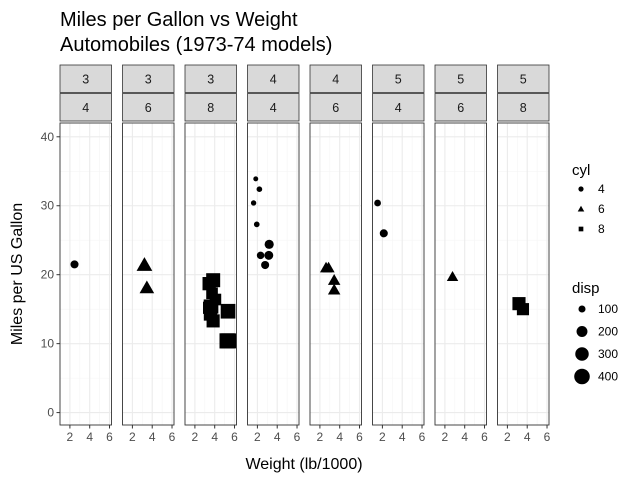 Image resolution: width=640 pixels, height=480 pixels. I want to click on legend-cyl-label: 6, so click(601, 209).